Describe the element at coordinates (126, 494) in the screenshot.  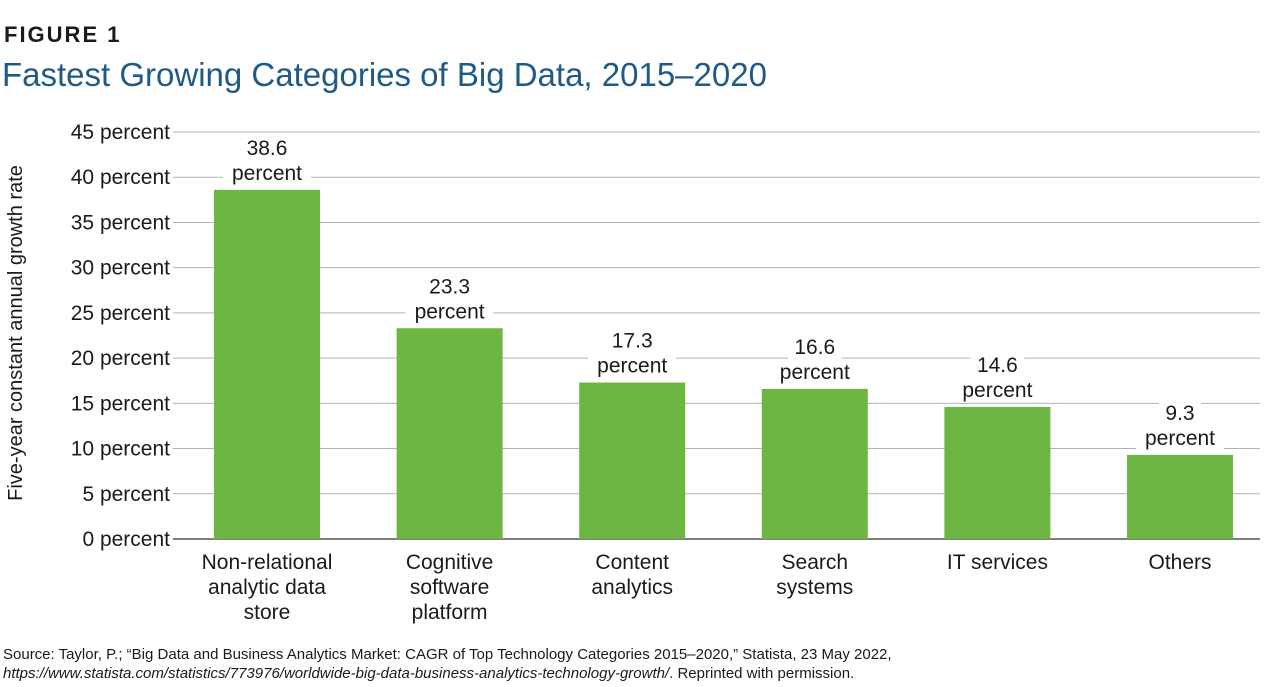
I see `y-tick-label: 5 percent` at that location.